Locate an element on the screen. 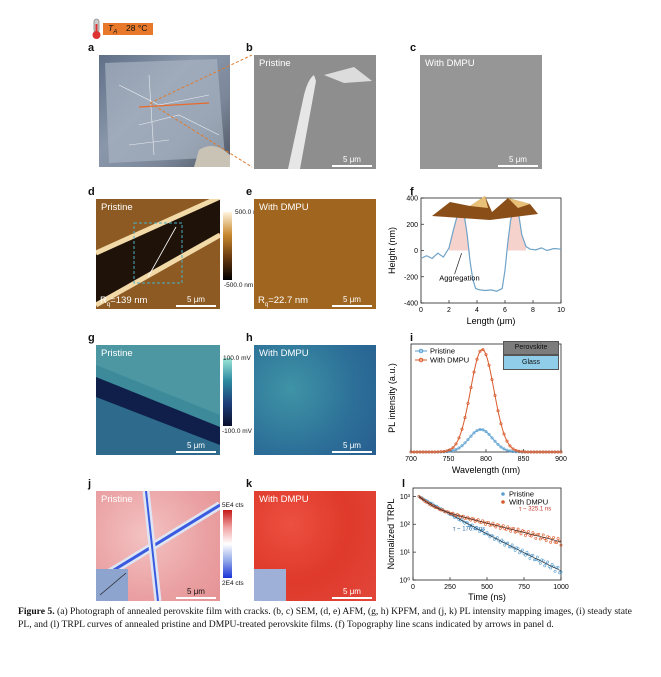 The image size is (661, 677). x-tick-label: 500 is located at coordinates (487, 587).